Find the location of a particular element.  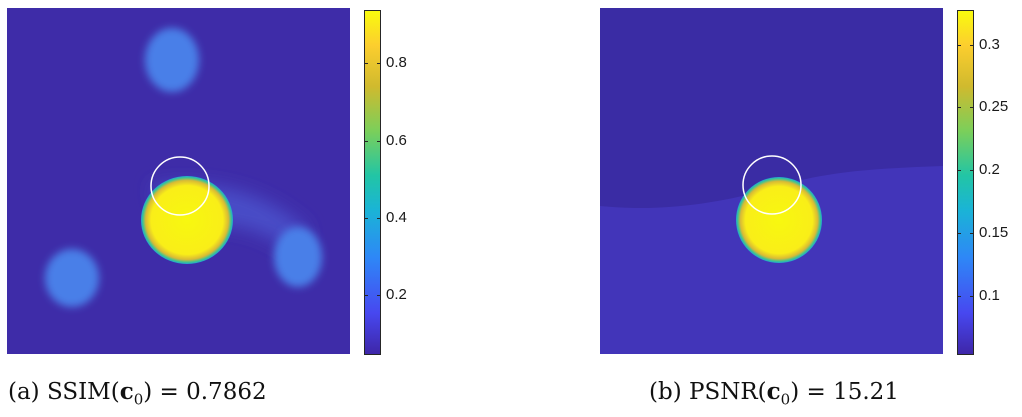

caption-suffix: ) = 15.21 is located at coordinates (844, 392).